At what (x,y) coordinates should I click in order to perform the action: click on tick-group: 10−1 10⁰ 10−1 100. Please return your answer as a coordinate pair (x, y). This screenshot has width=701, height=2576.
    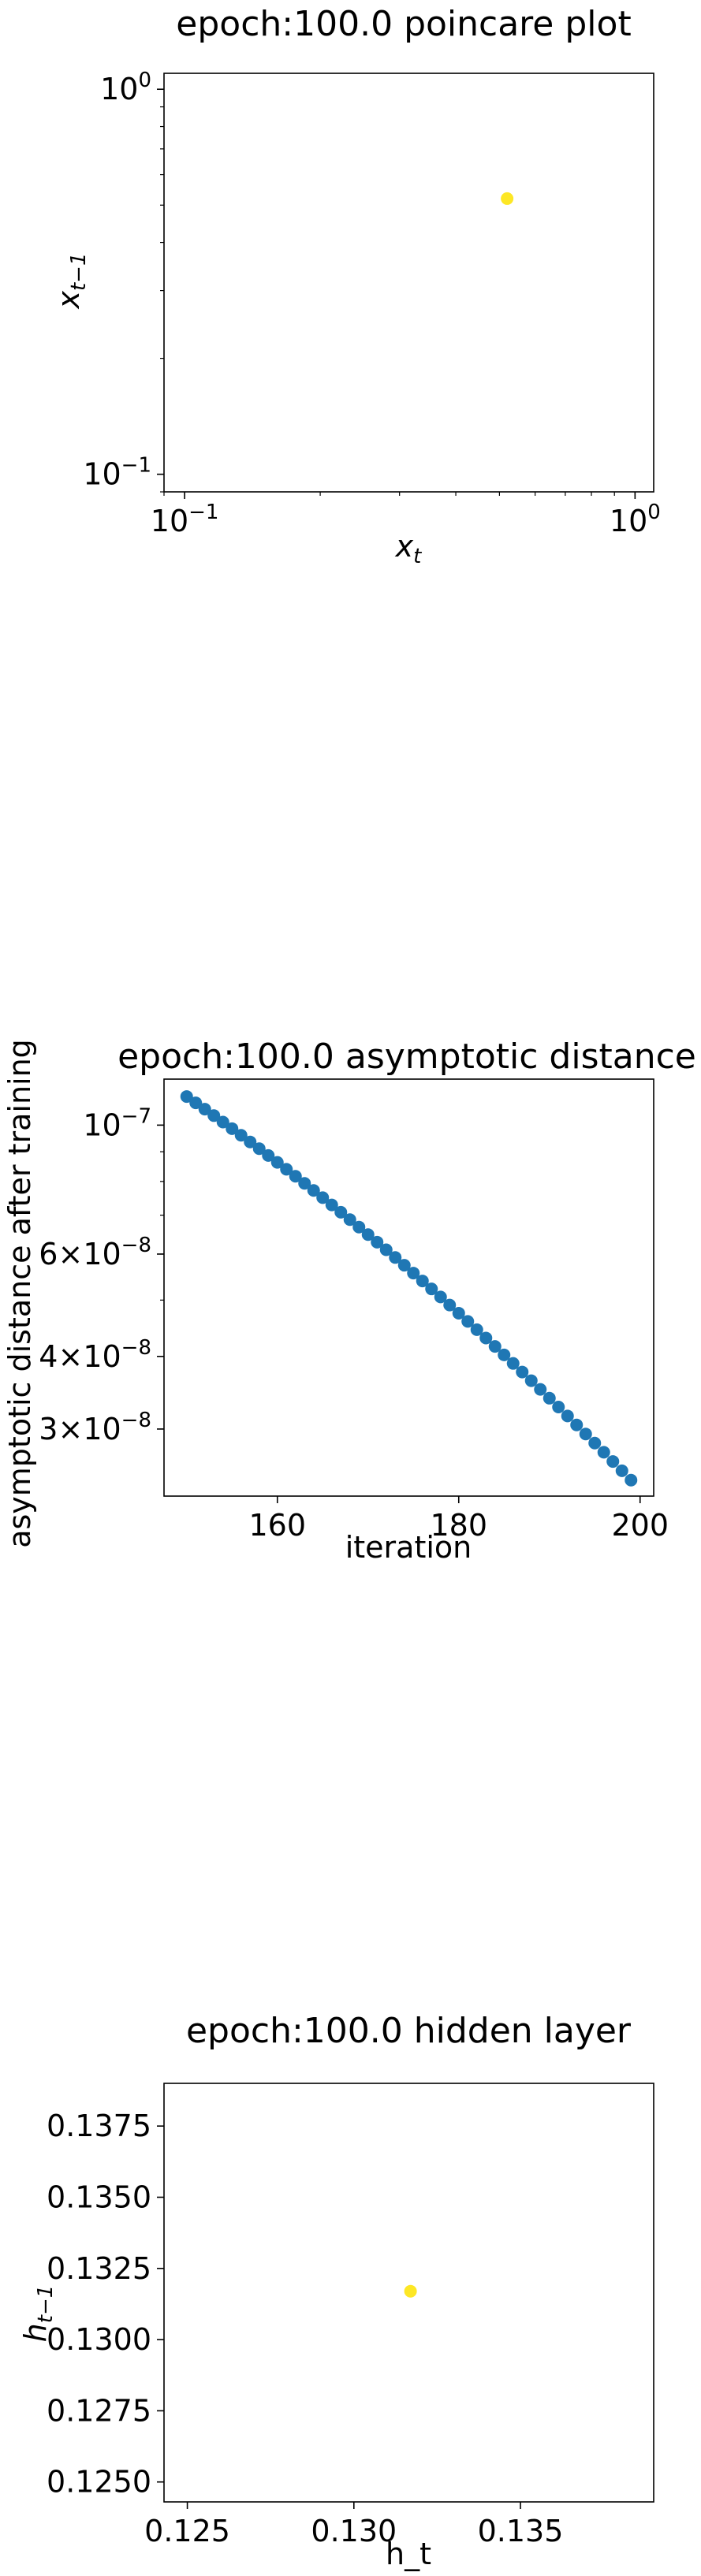
    Looking at the image, I should click on (372, 303).